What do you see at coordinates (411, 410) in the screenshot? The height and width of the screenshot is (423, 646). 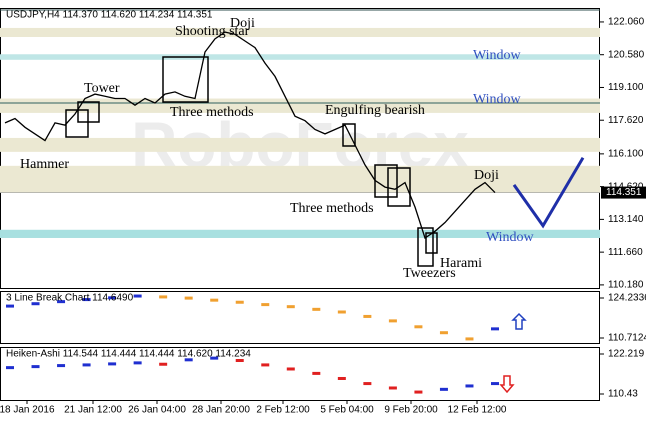 I see `x-tick-label: 9 Feb 20:00` at bounding box center [411, 410].